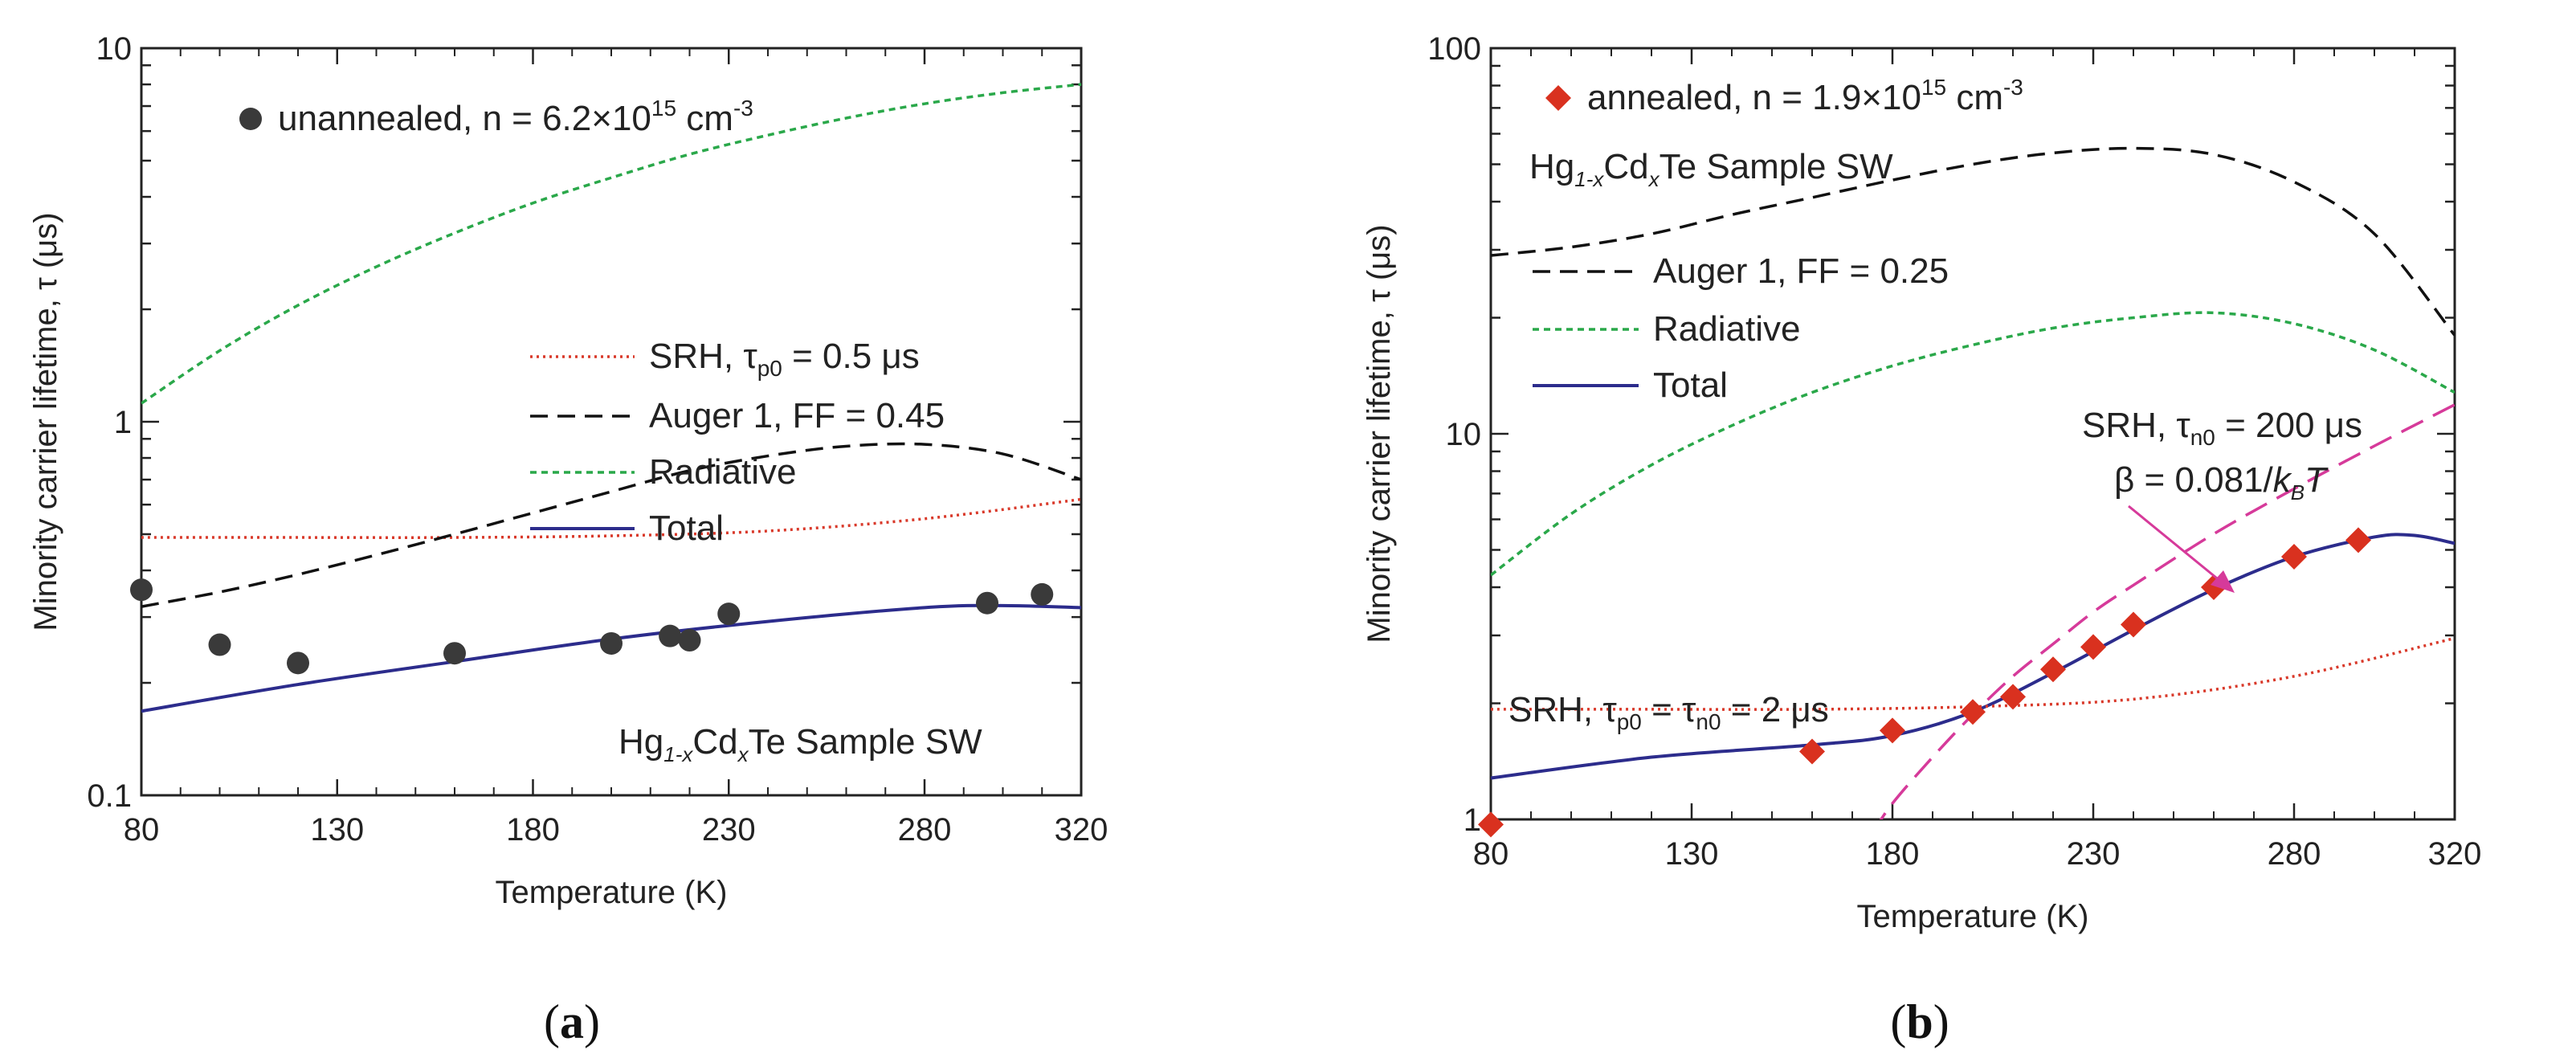  I want to click on legend-label-markers: unannealed, n = 6.2×1015 cm-3, so click(515, 117).